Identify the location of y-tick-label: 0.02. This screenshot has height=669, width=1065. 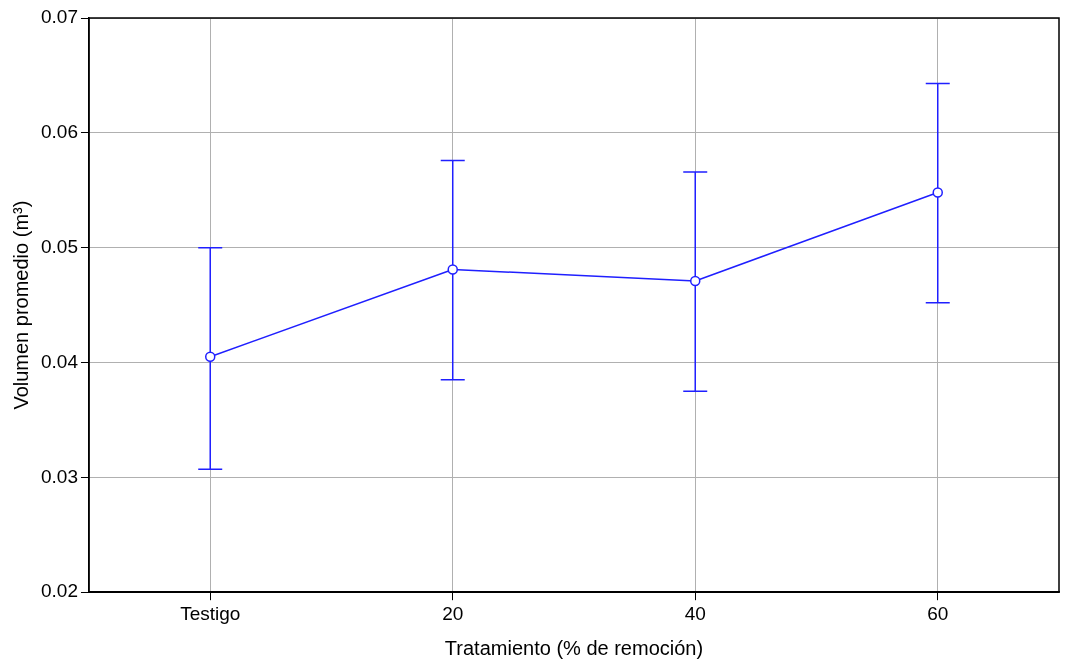
(59, 591).